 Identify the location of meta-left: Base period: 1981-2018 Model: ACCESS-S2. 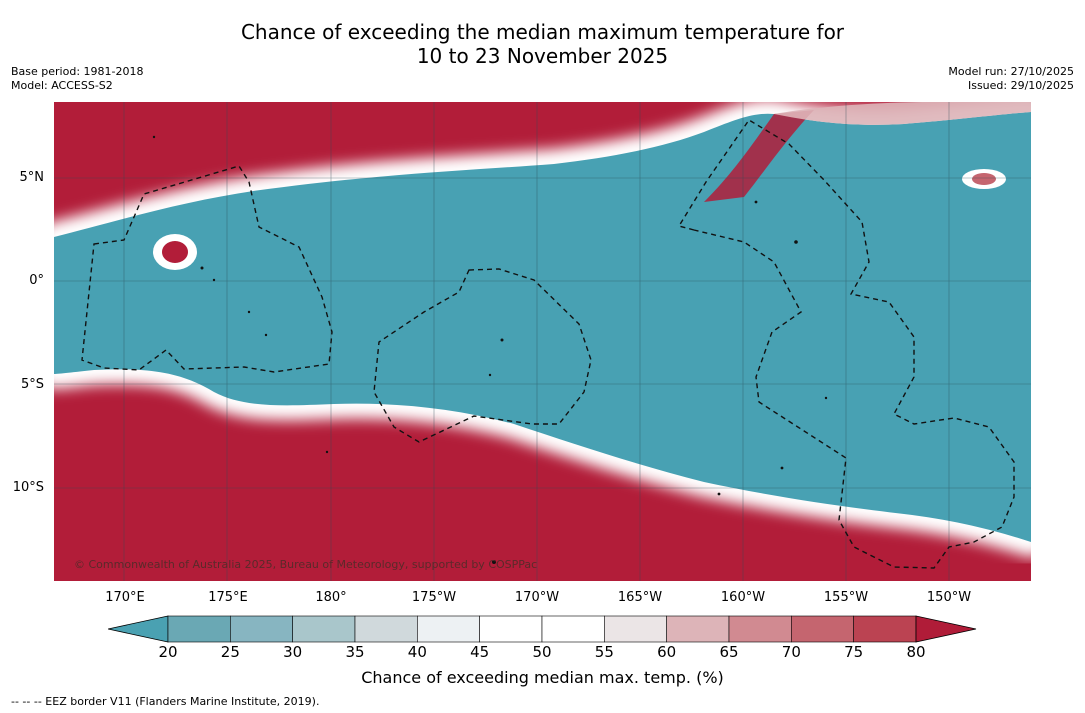
(77, 79).